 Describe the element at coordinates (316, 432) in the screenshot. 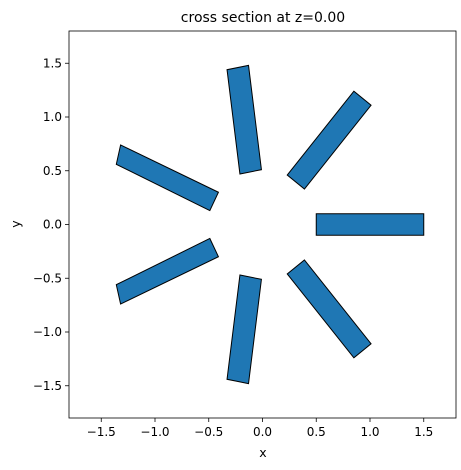

I see `x-tick-label: 0.5` at that location.